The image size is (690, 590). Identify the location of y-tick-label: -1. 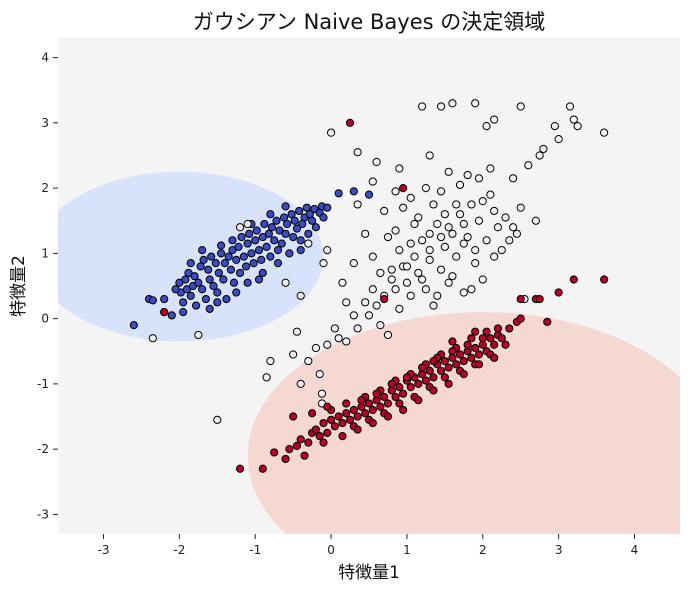
(43, 384).